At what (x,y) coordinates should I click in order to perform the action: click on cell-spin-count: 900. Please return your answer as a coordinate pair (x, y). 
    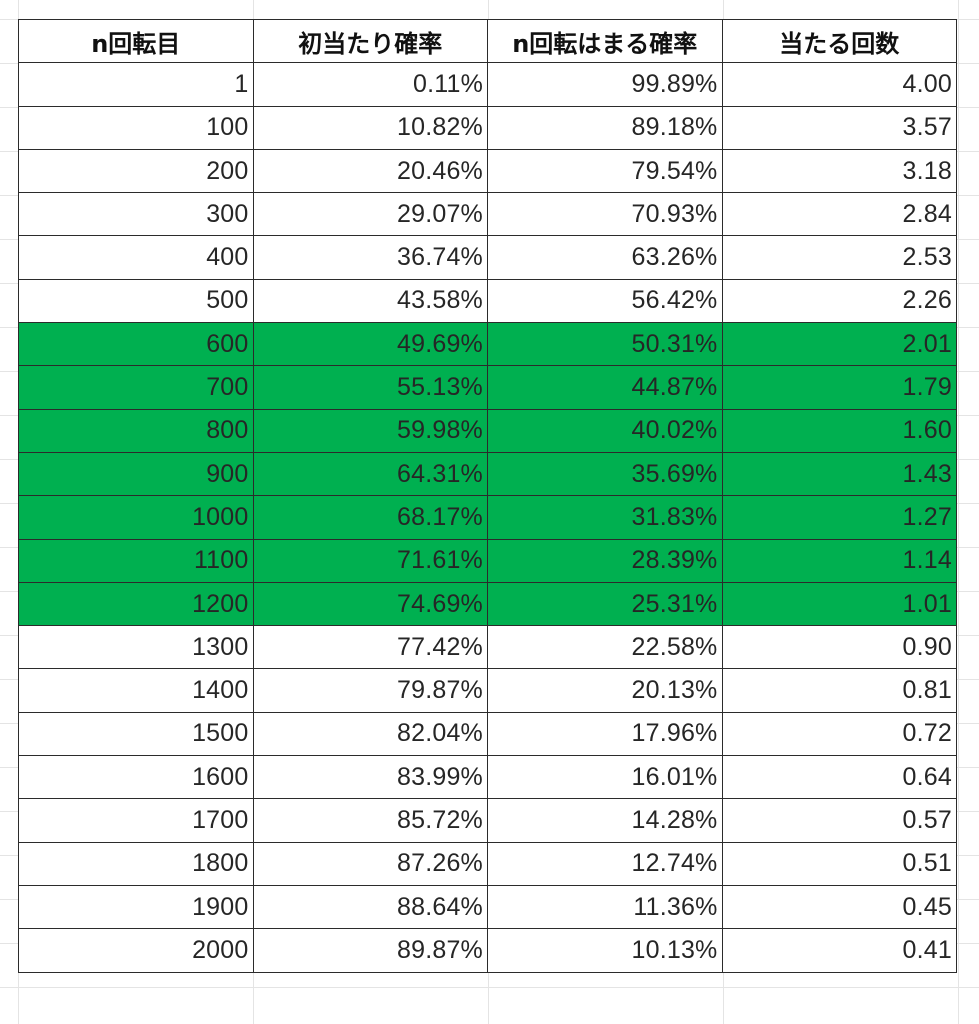
    Looking at the image, I should click on (136, 474).